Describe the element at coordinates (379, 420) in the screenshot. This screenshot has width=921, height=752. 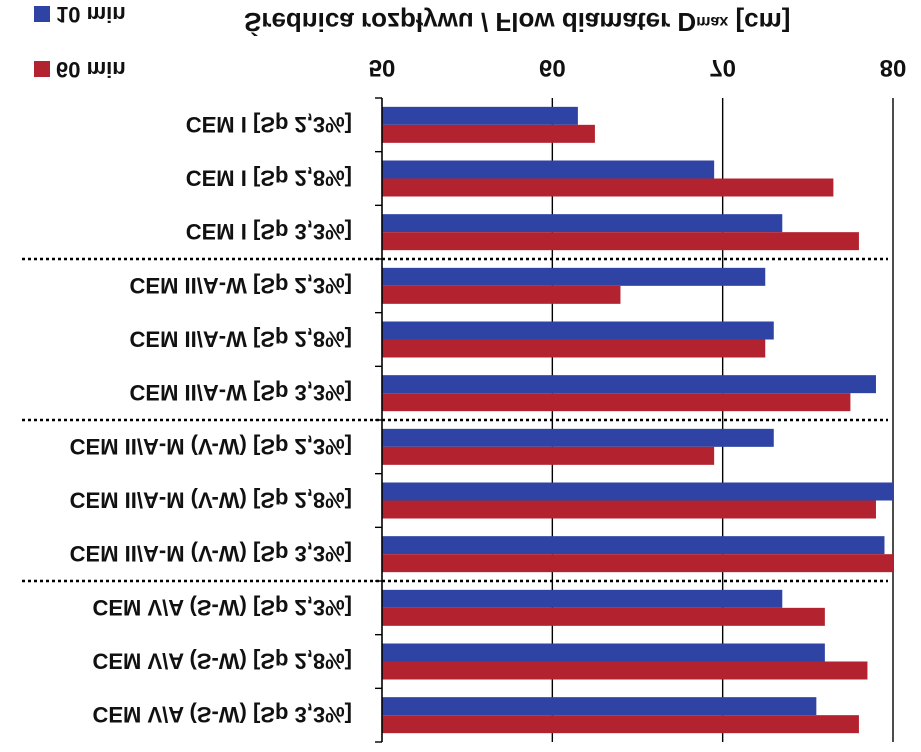
I see `axis-layer` at that location.